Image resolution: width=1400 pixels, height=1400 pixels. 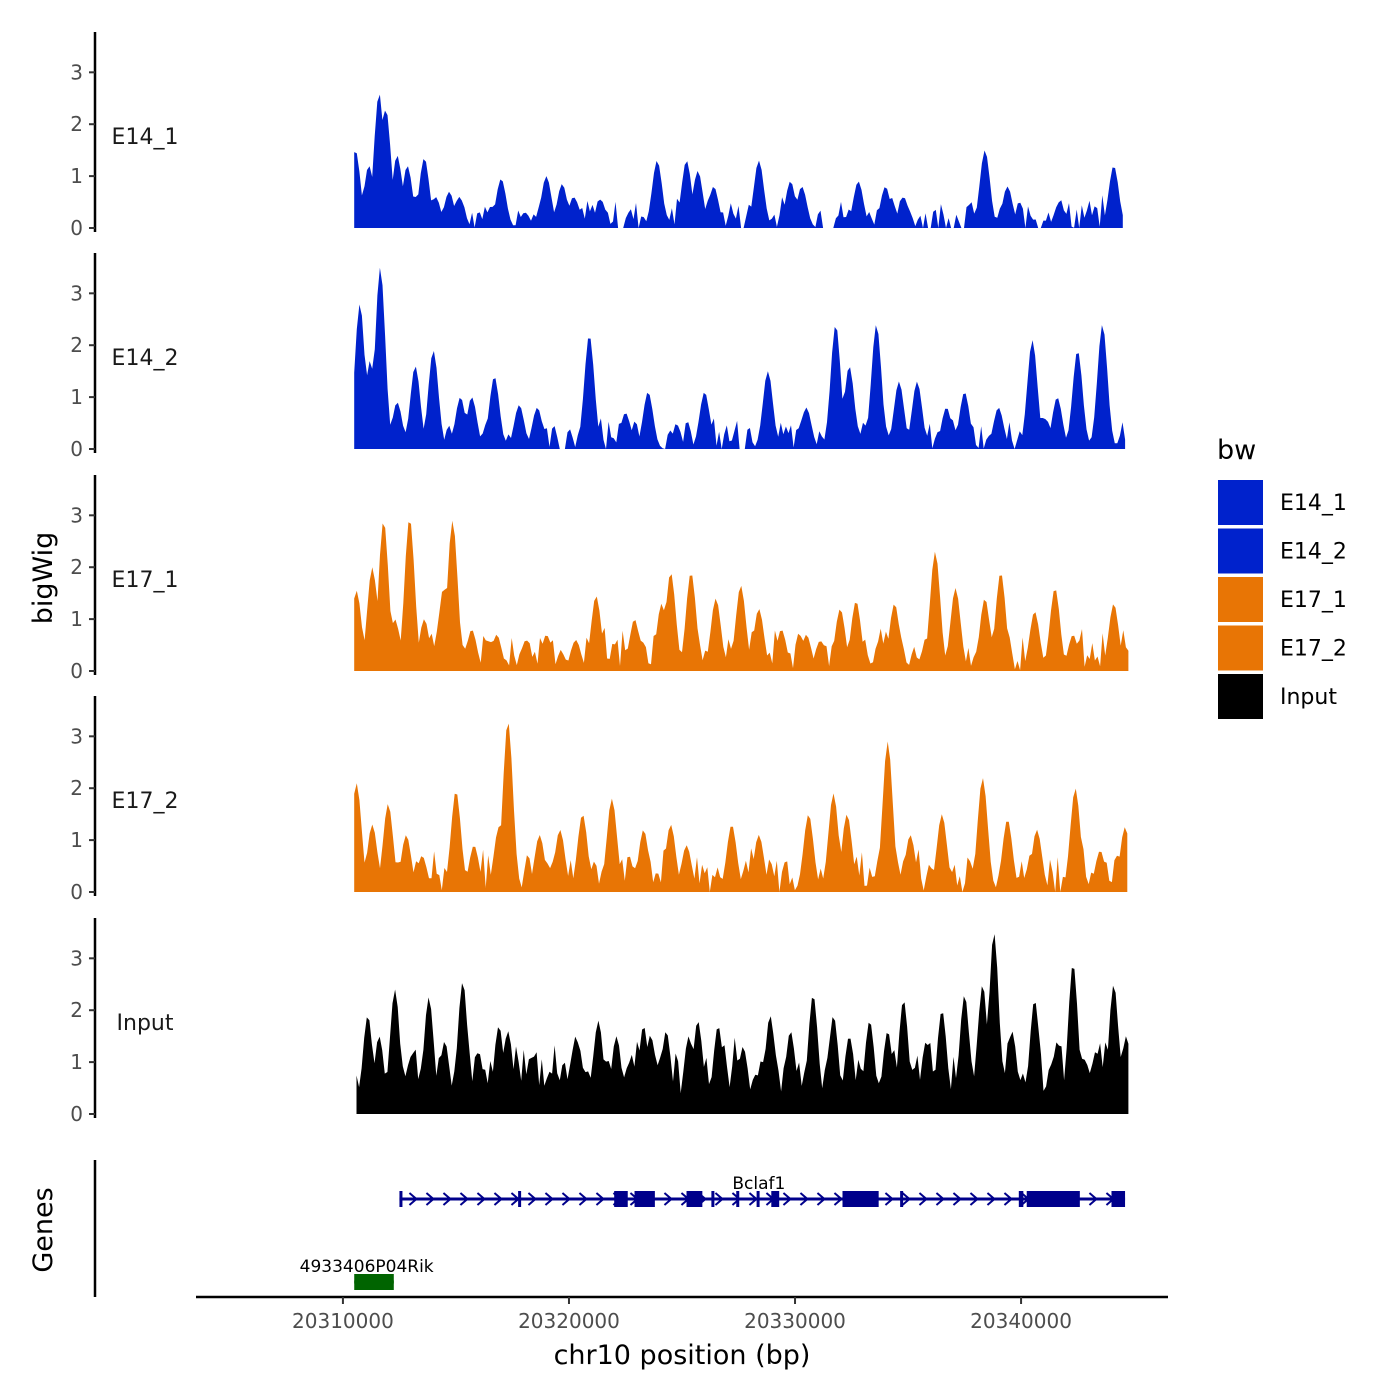 I want to click on legend-label: E17_2, so click(x=1313, y=649).